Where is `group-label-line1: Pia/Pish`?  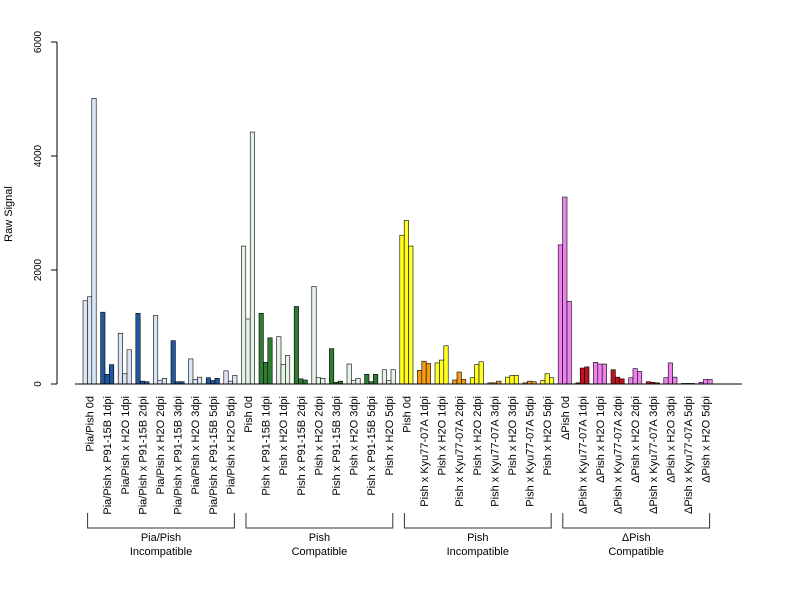 group-label-line1: Pia/Pish is located at coordinates (161, 538).